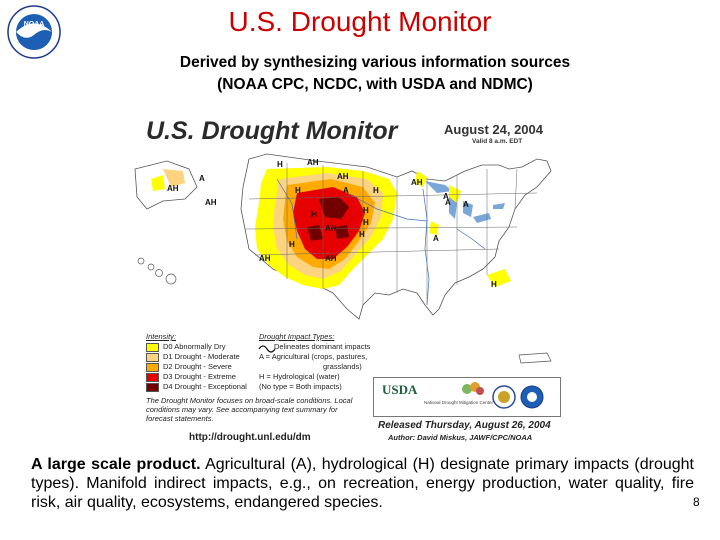 The height and width of the screenshot is (540, 720). What do you see at coordinates (532, 397) in the screenshot?
I see `noaa-seal-center` at bounding box center [532, 397].